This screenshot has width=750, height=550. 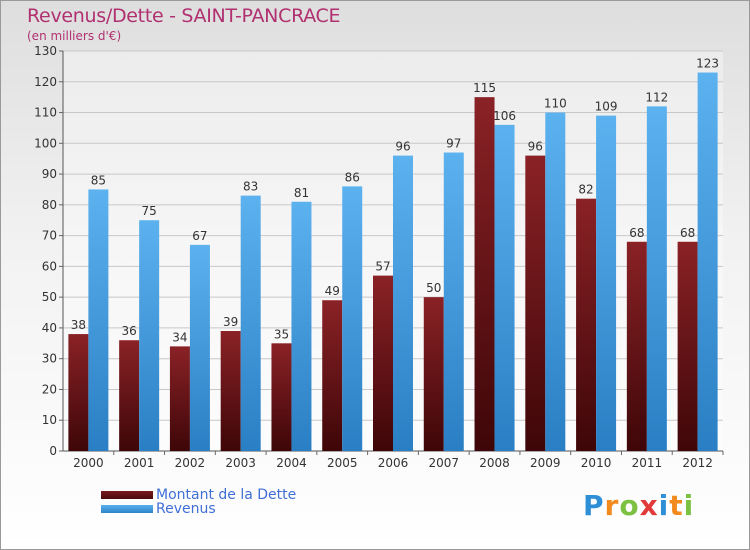 I want to click on bar-revenus-2006, so click(x=403, y=303).